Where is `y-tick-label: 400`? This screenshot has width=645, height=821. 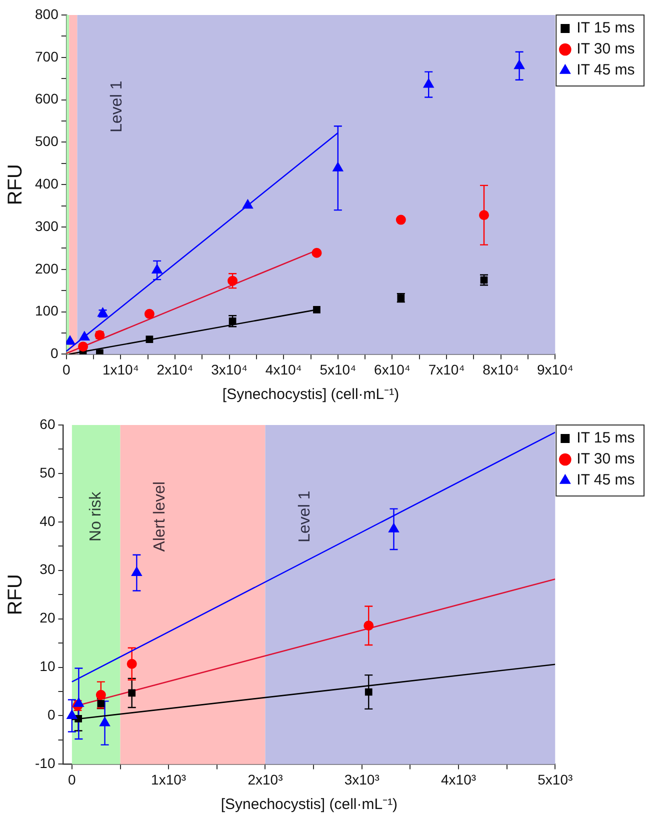
y-tick-label: 400 is located at coordinates (47, 183).